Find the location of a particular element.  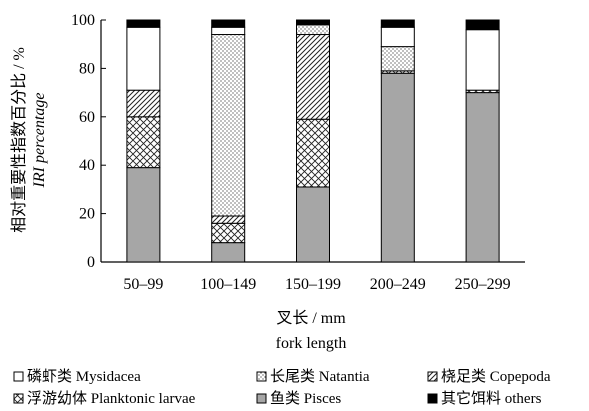

y-axis-label-english: IRI percentage is located at coordinates (39, 141).